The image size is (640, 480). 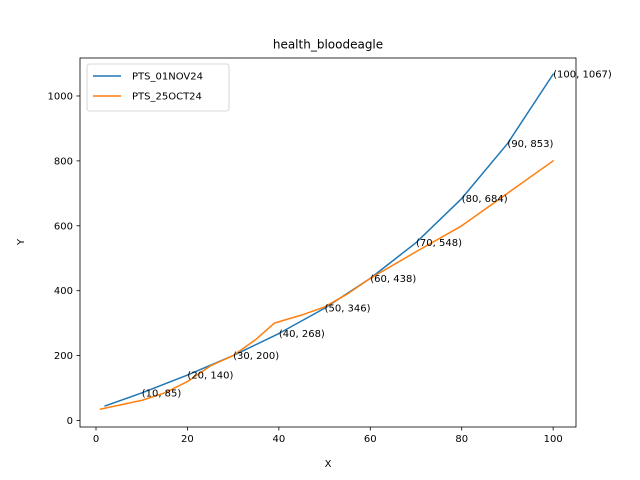 What do you see at coordinates (553, 439) in the screenshot?
I see `x-tick-label: 100` at bounding box center [553, 439].